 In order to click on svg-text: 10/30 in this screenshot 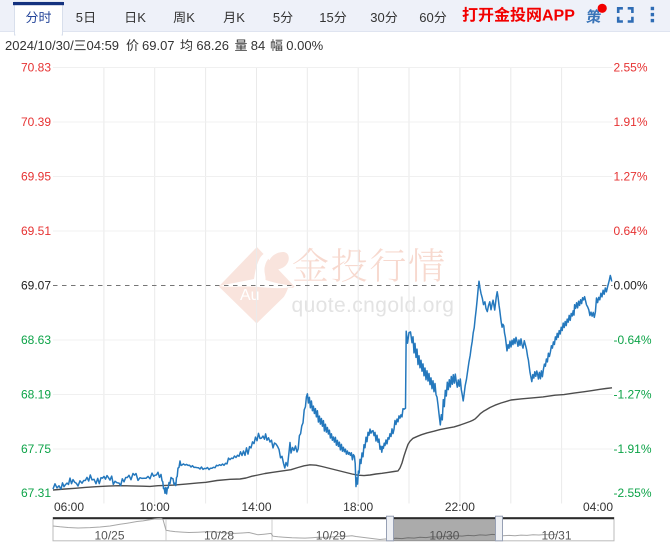, I will do `click(444, 535)`.